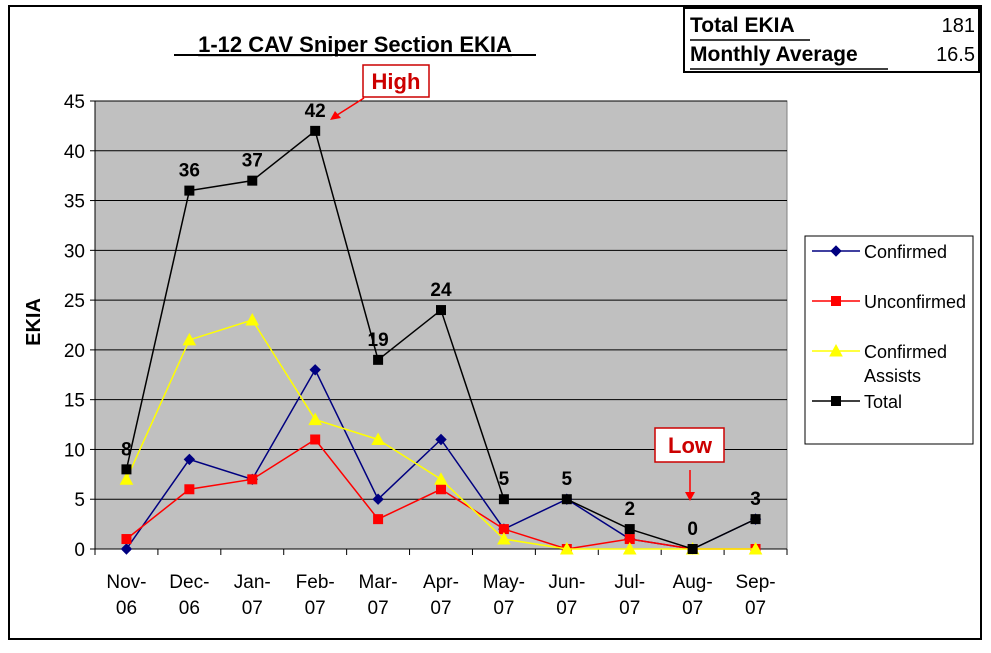 The width and height of the screenshot is (991, 653). What do you see at coordinates (883, 402) in the screenshot?
I see `legend-label: Total` at bounding box center [883, 402].